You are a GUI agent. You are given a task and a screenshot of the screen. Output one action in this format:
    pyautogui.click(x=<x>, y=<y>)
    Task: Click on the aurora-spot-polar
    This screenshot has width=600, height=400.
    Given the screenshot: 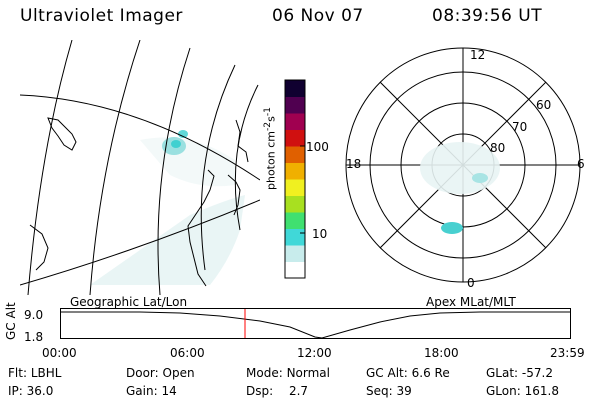 What is the action you would take?
    pyautogui.click(x=452, y=228)
    